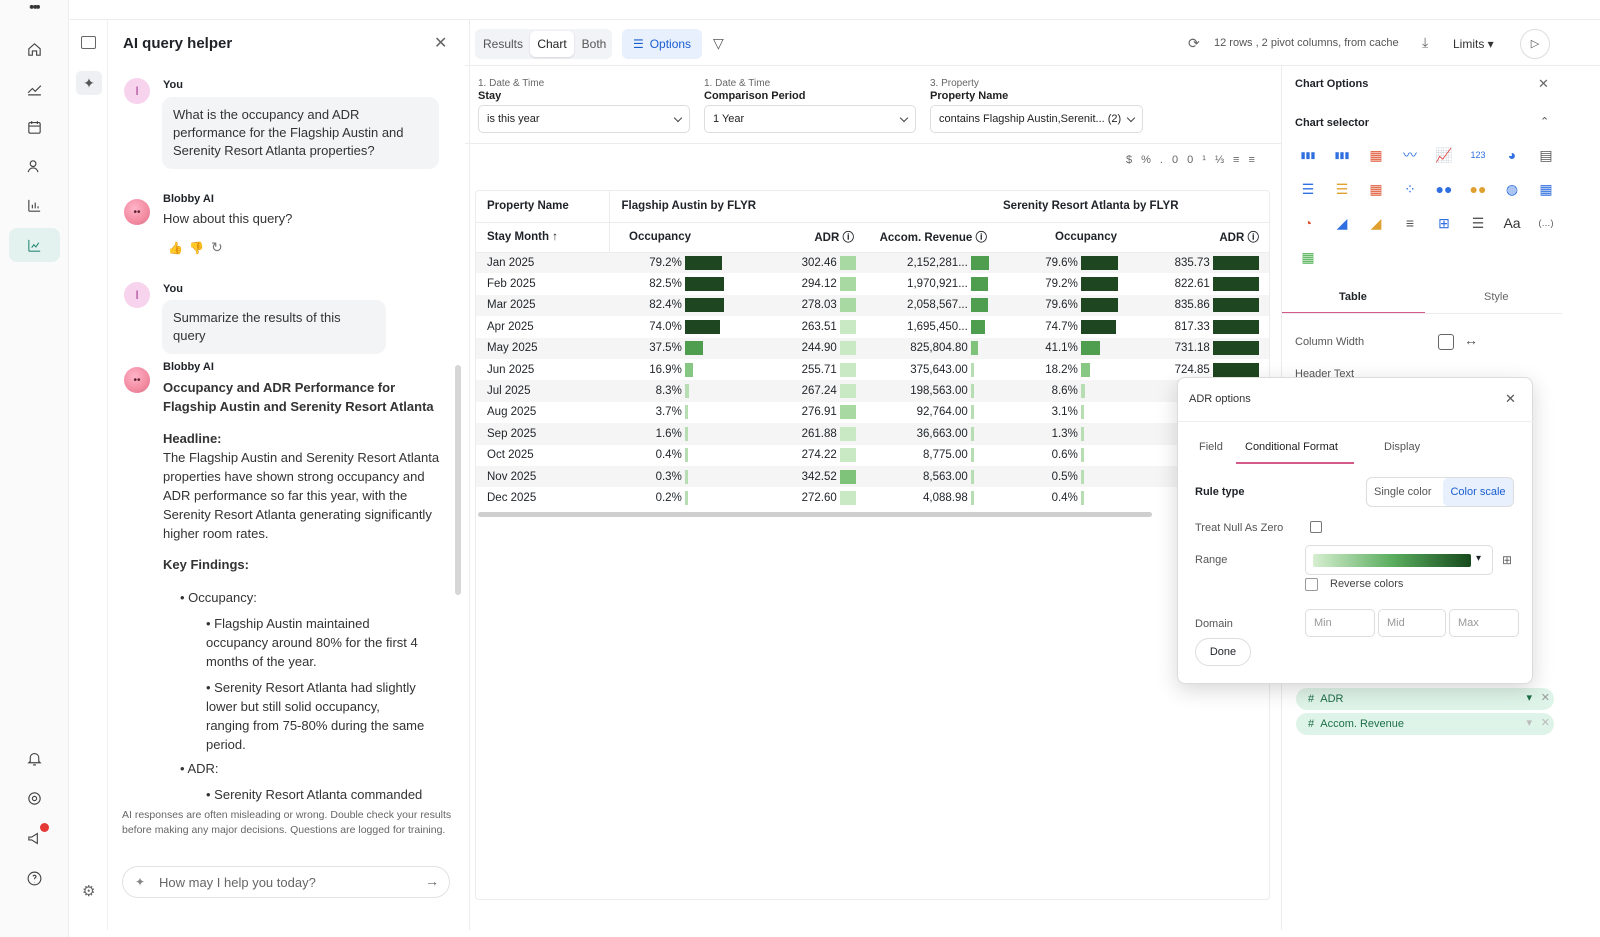 Image resolution: width=1600 pixels, height=937 pixels. Describe the element at coordinates (718, 43) in the screenshot. I see `filter-icon: ▽` at that location.